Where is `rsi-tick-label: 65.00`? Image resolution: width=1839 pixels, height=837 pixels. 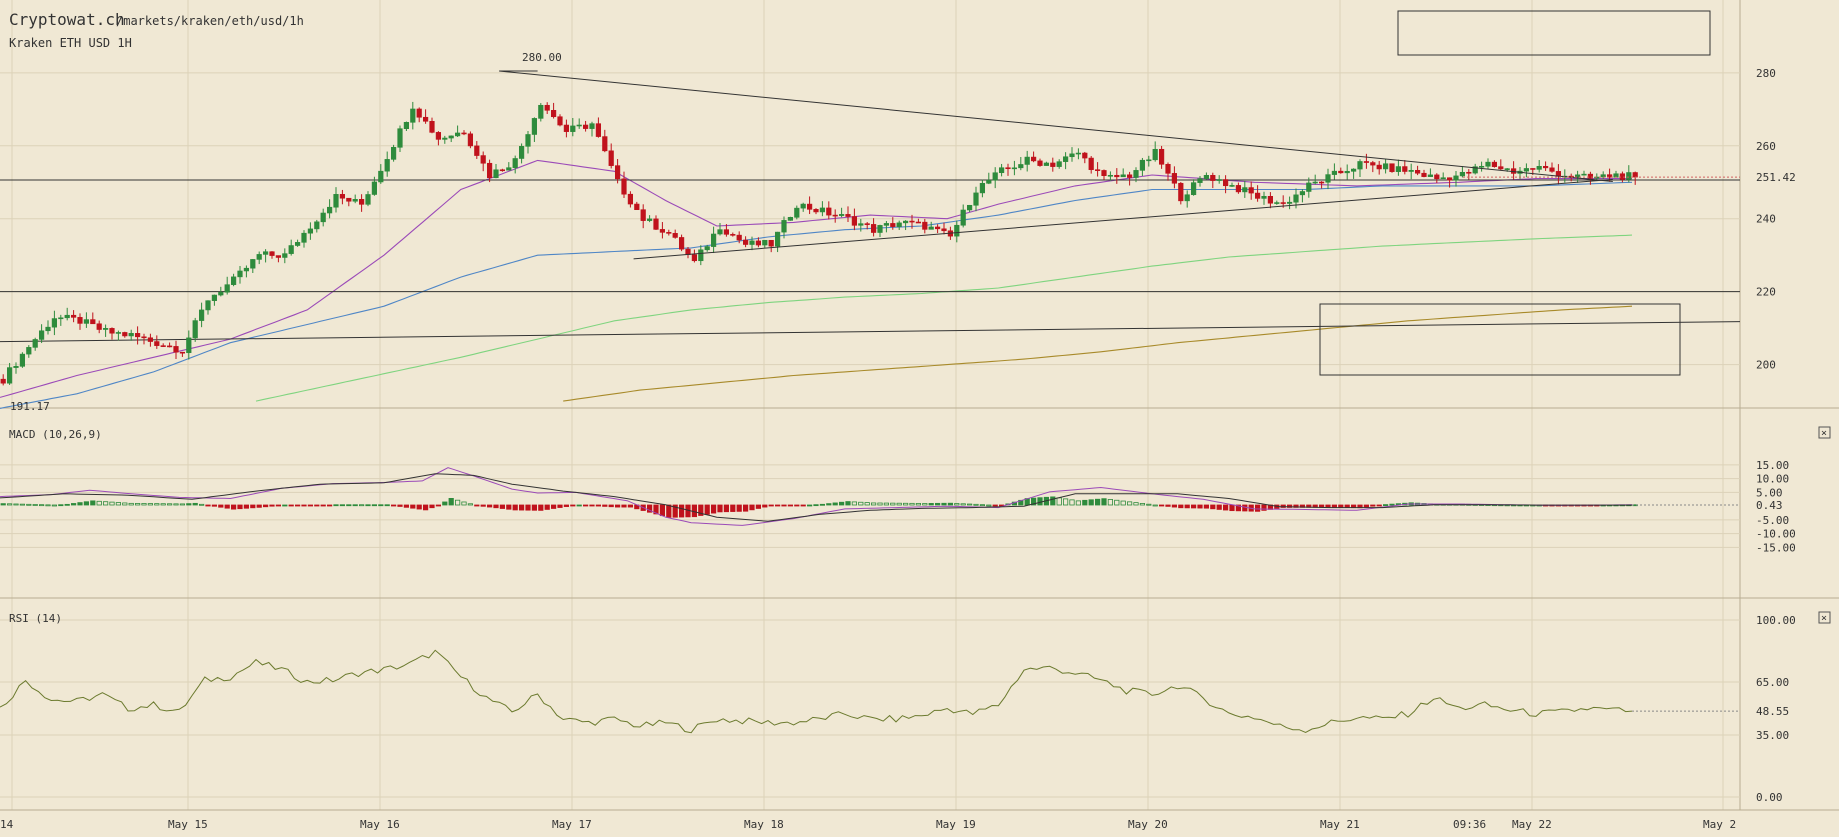 rsi-tick-label: 65.00 is located at coordinates (1772, 682).